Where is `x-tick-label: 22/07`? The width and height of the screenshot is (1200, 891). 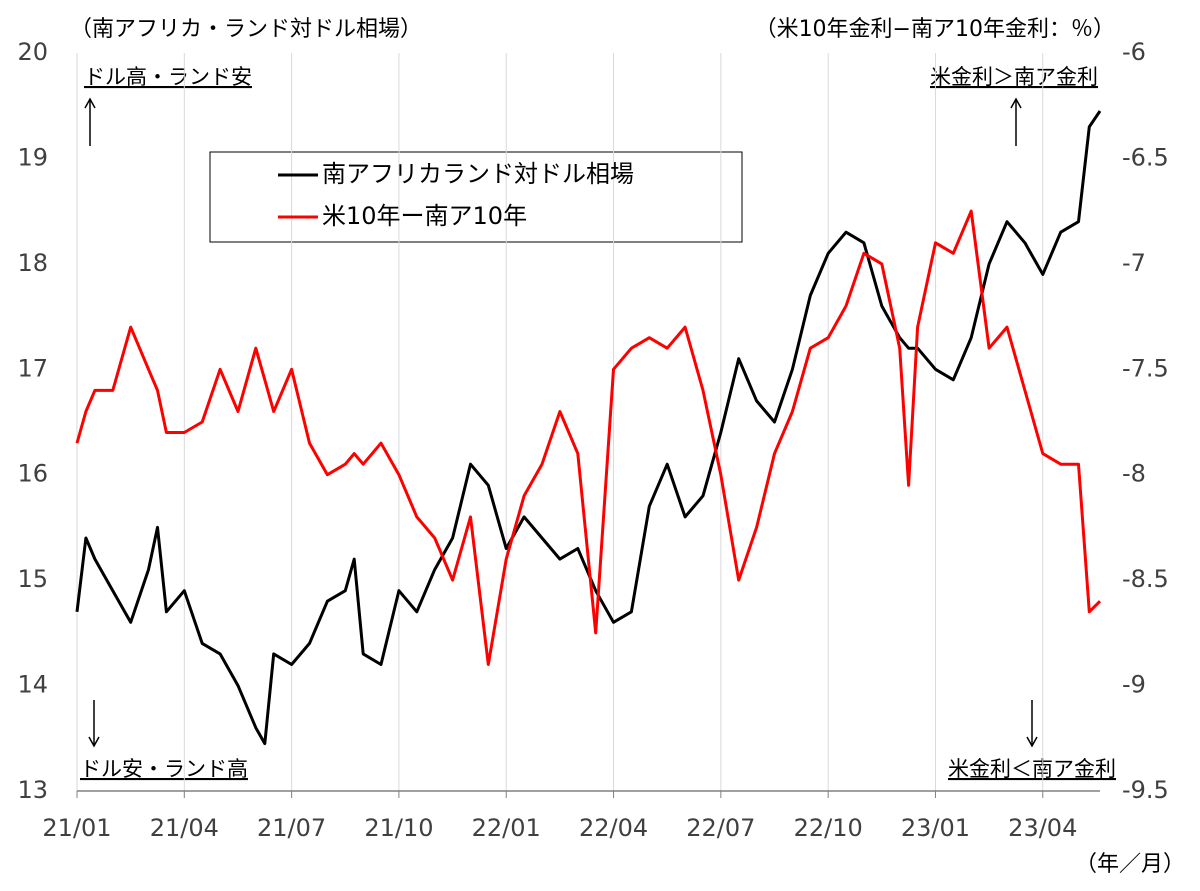 x-tick-label: 22/07 is located at coordinates (720, 828).